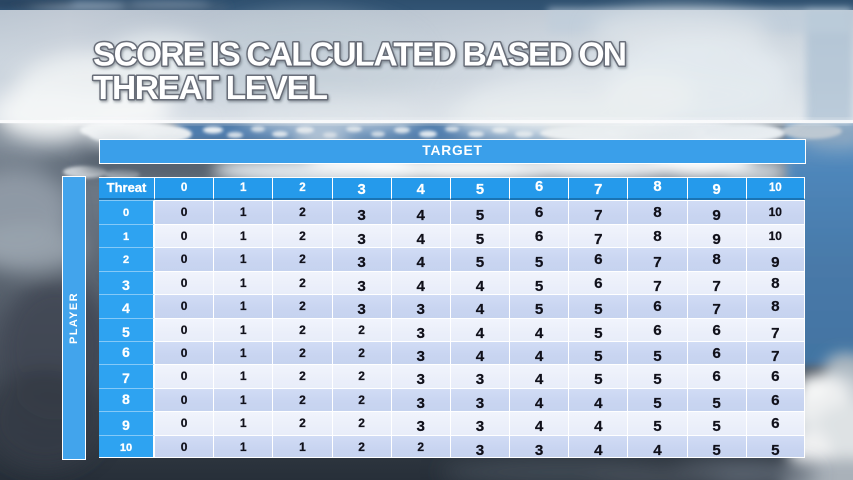 This screenshot has width=853, height=480. Describe the element at coordinates (360, 55) in the screenshot. I see `svg-text: SCORE IS CALCULATED BASED ON` at that location.